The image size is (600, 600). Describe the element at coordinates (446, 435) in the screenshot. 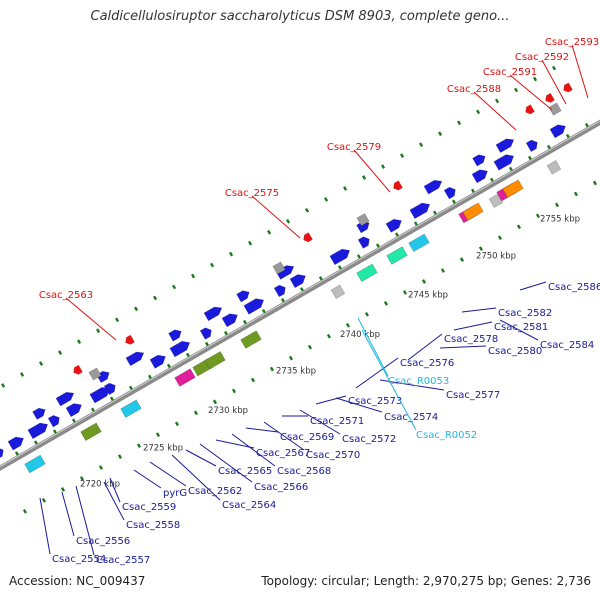

I see `rna-gene-label: Csac_R0052` at that location.